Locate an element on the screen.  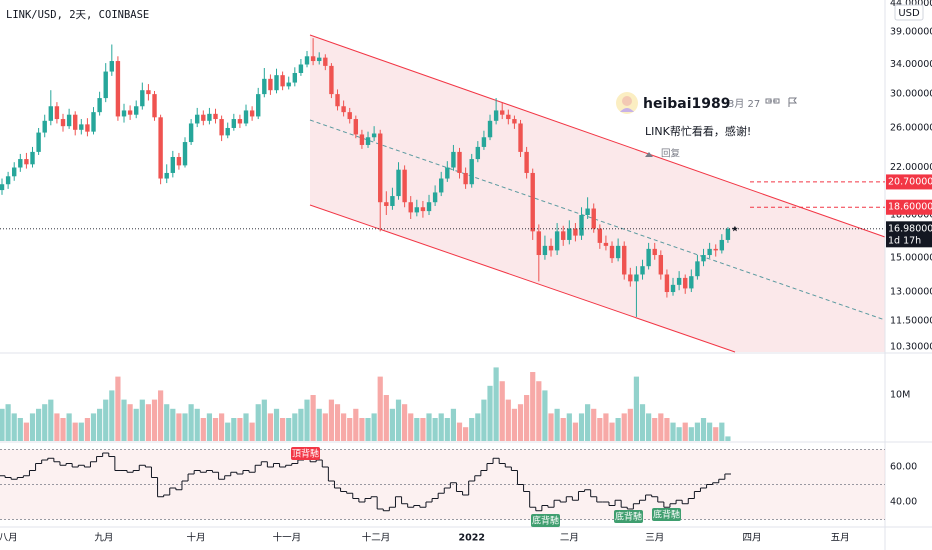
divergence-tag: 頂背馳 is located at coordinates (305, 453).